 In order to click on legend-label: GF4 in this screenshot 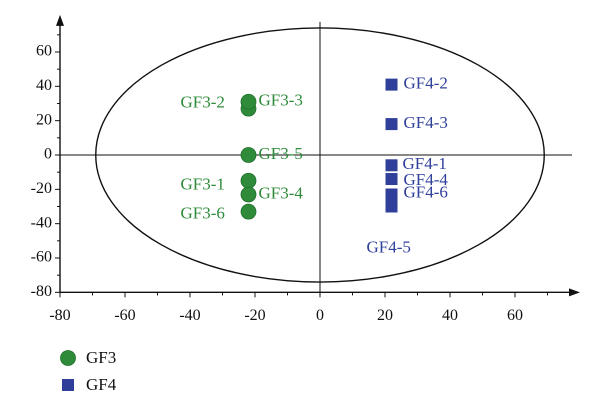, I will do `click(101, 384)`.